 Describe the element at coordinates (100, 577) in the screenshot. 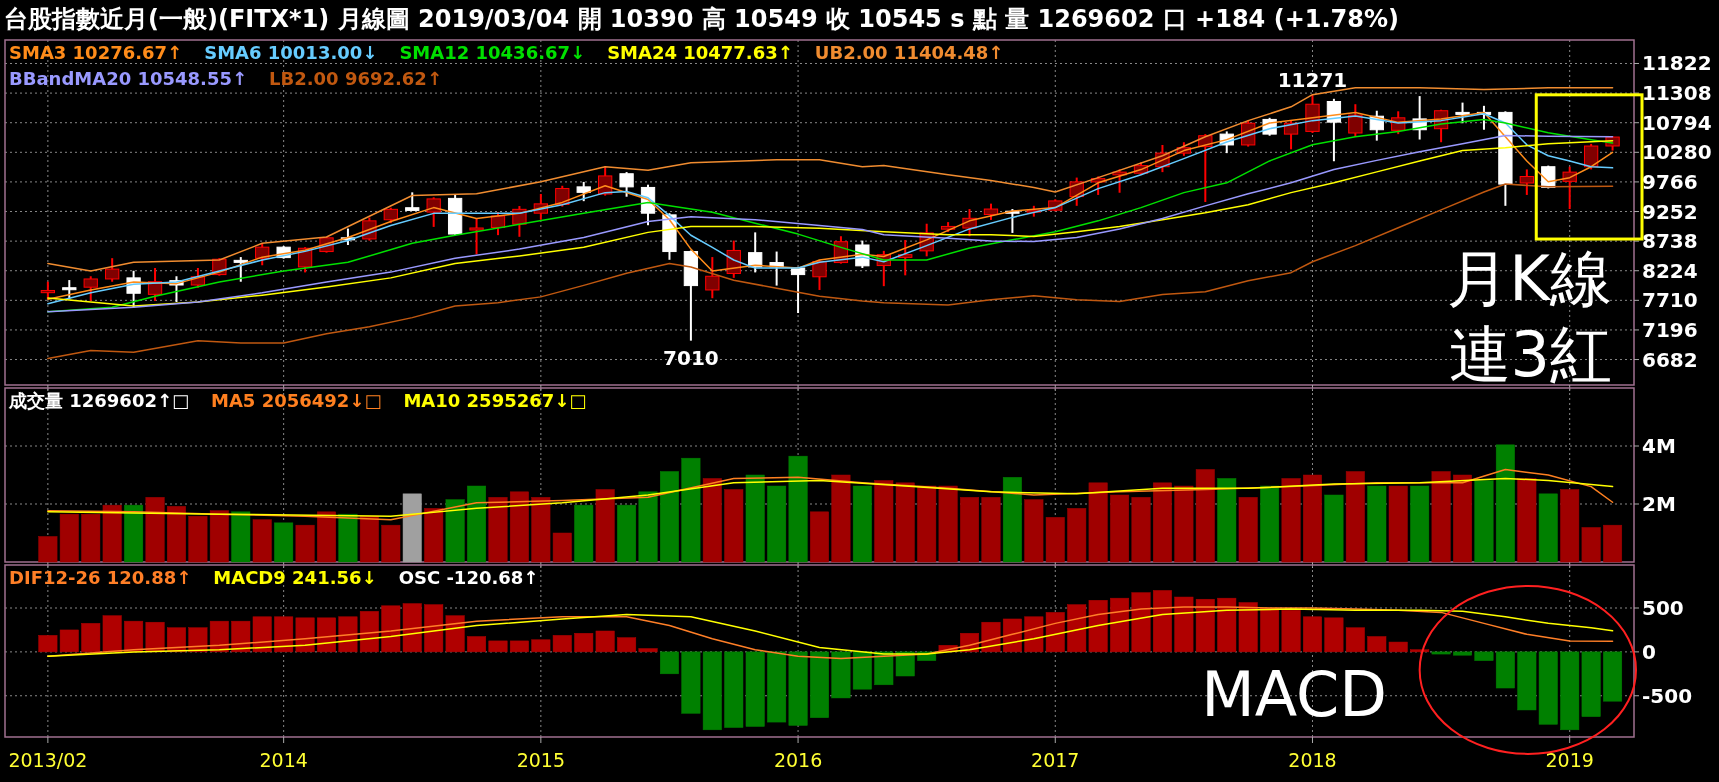

I see `text: DIF12-26 120.88↑` at that location.